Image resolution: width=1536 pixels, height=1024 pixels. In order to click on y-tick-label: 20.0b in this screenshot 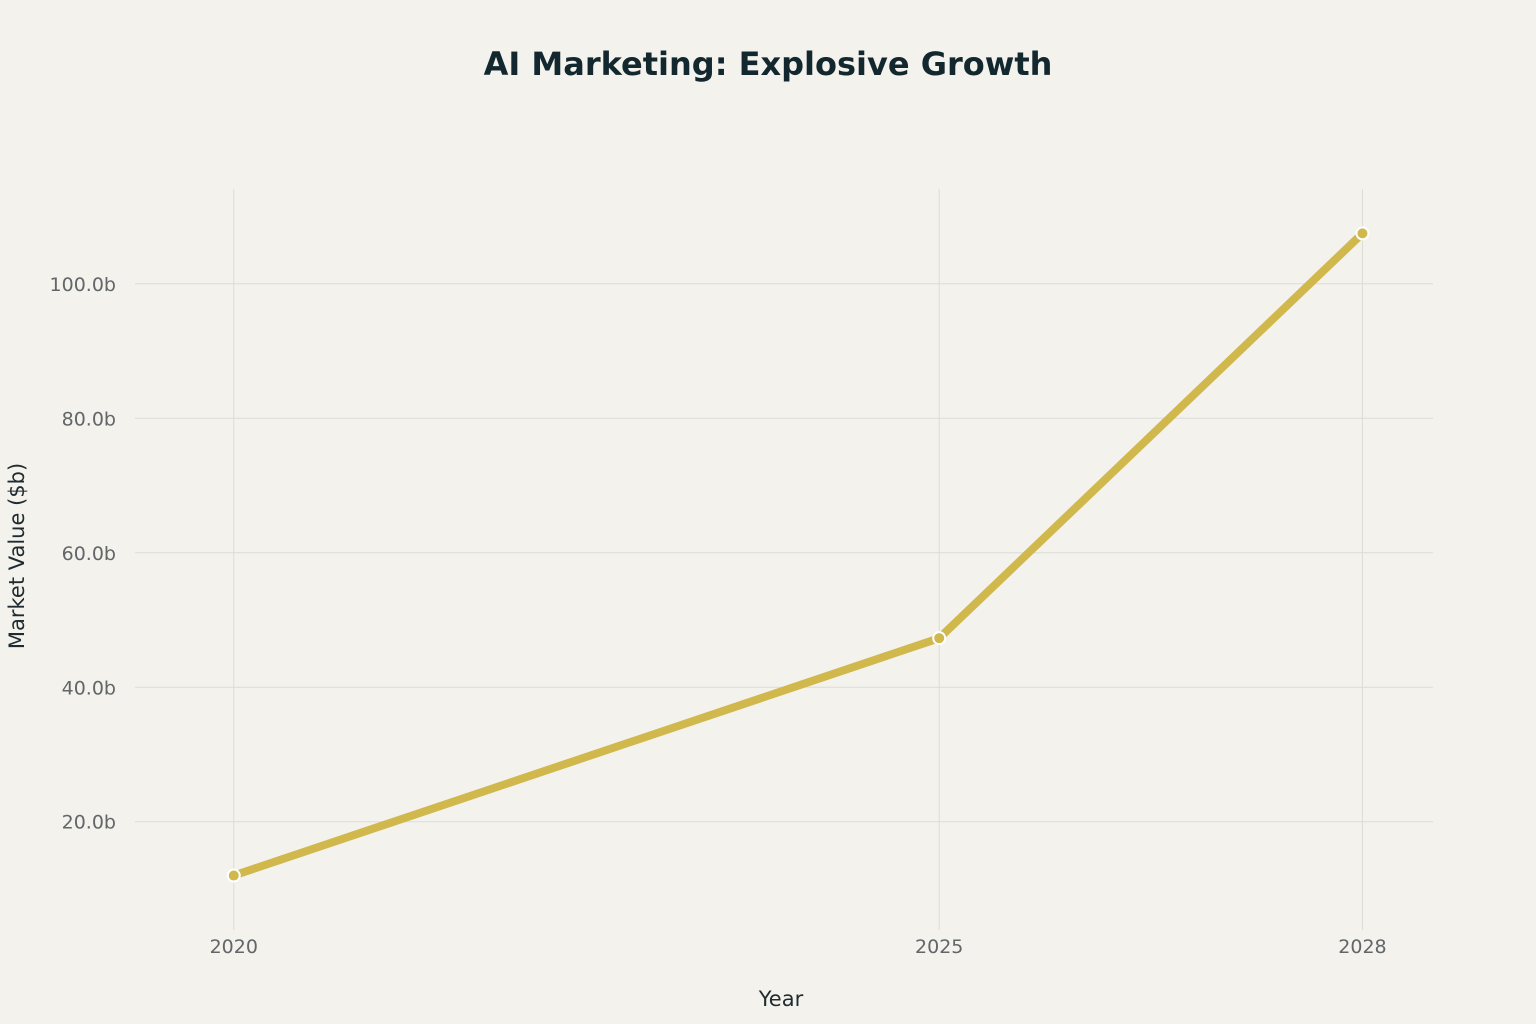, I will do `click(89, 823)`.